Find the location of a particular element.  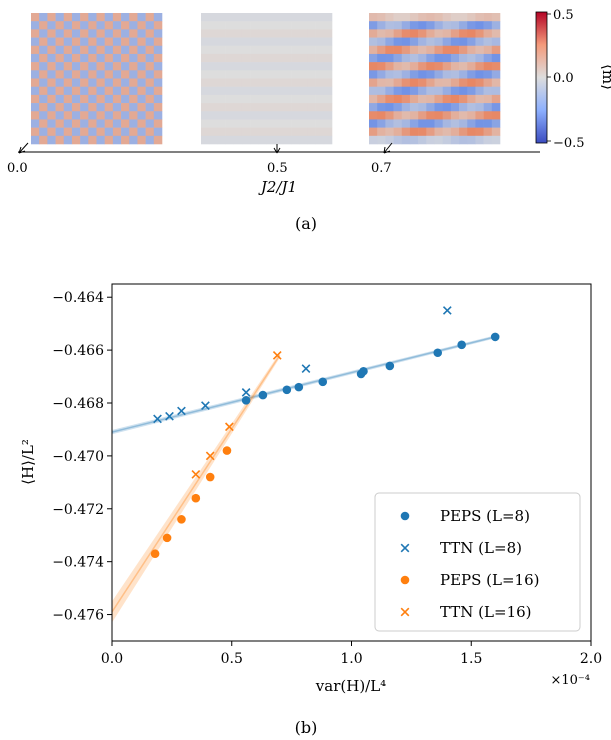

heatmap-stripes is located at coordinates (435, 79).